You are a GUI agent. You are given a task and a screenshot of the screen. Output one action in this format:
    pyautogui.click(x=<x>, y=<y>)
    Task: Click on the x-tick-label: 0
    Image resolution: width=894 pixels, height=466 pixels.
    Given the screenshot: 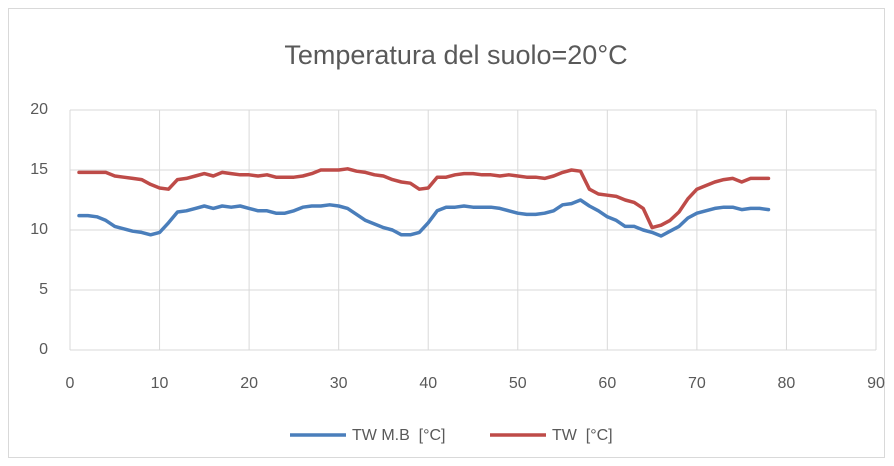 What is the action you would take?
    pyautogui.click(x=70, y=383)
    